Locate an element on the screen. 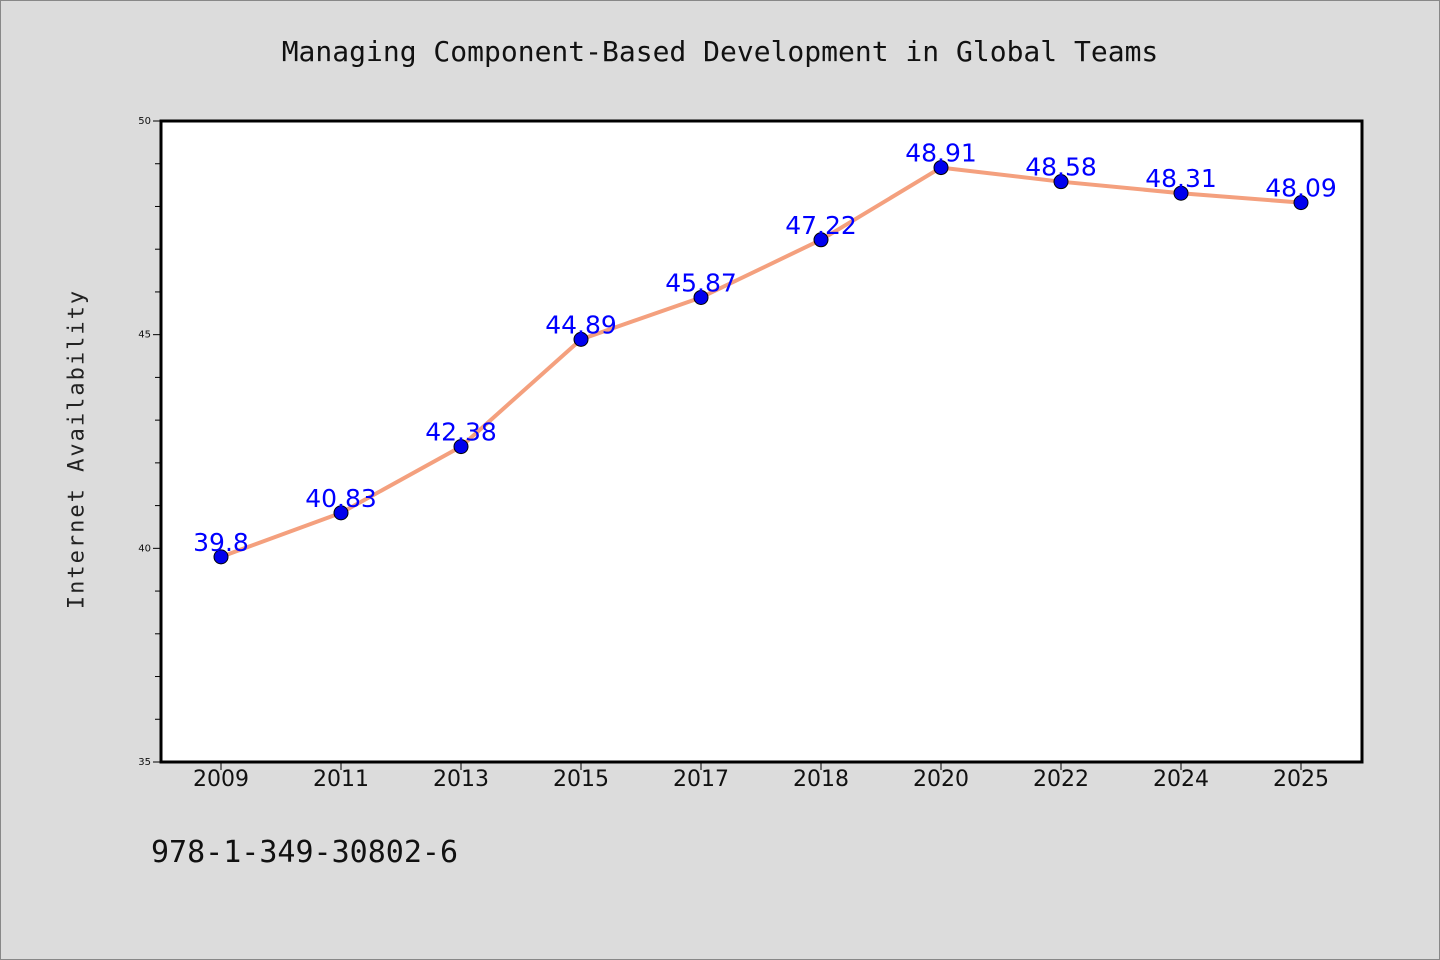 The image size is (1440, 960). y-tick-label: 35 is located at coordinates (144, 762).